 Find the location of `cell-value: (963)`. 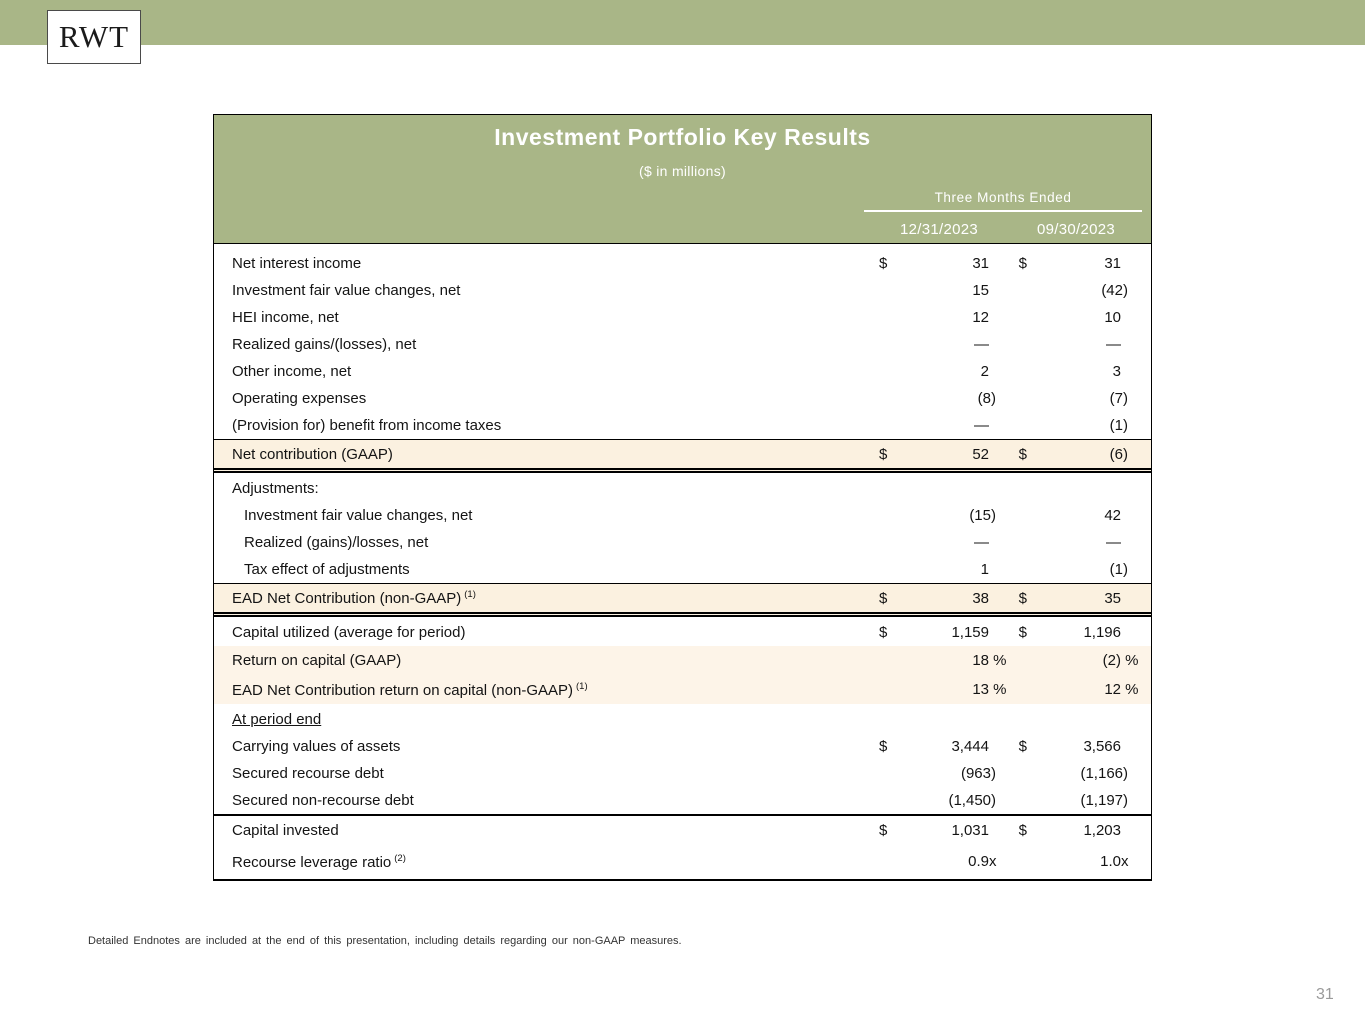

cell-value: (963) is located at coordinates (978, 773).